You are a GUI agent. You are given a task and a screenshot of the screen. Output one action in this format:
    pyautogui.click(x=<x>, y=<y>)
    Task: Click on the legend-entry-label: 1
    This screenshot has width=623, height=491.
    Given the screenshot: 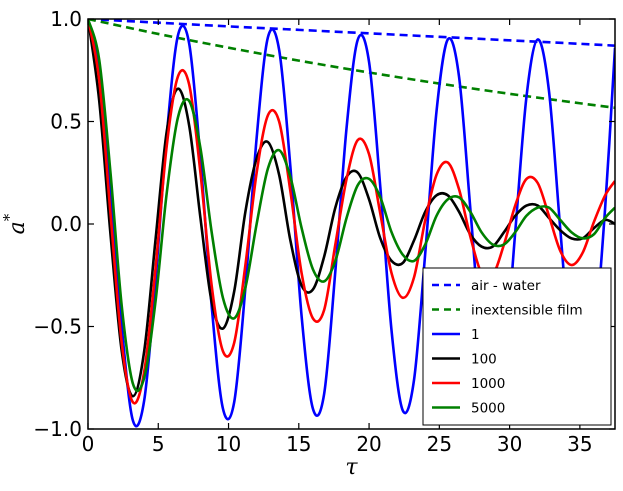 What is the action you would take?
    pyautogui.click(x=475, y=335)
    